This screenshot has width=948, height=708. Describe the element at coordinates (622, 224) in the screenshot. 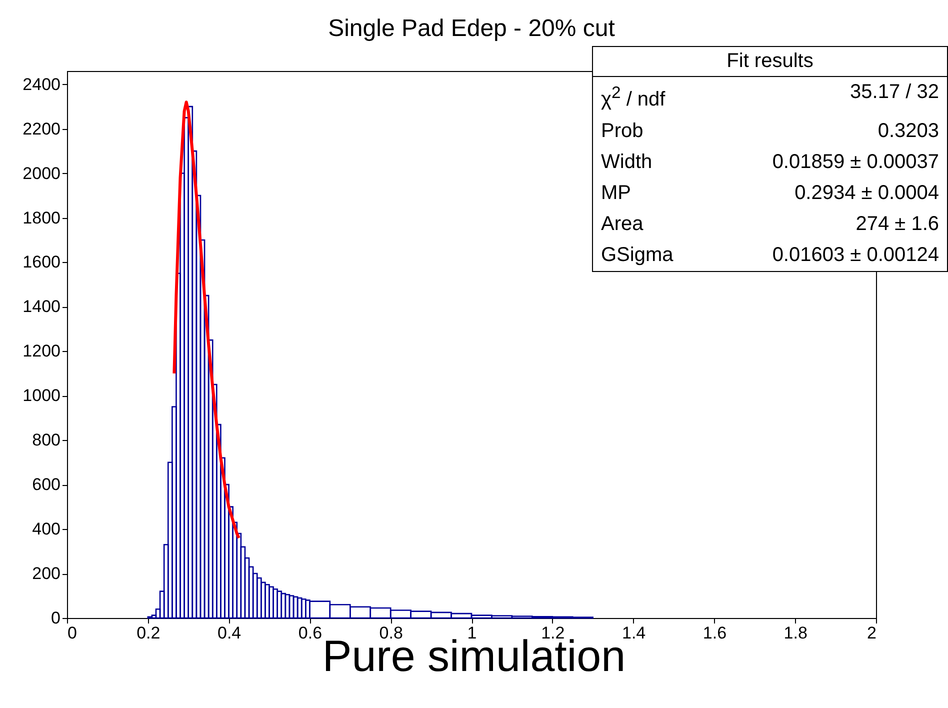

I see `annotation: Area` at that location.